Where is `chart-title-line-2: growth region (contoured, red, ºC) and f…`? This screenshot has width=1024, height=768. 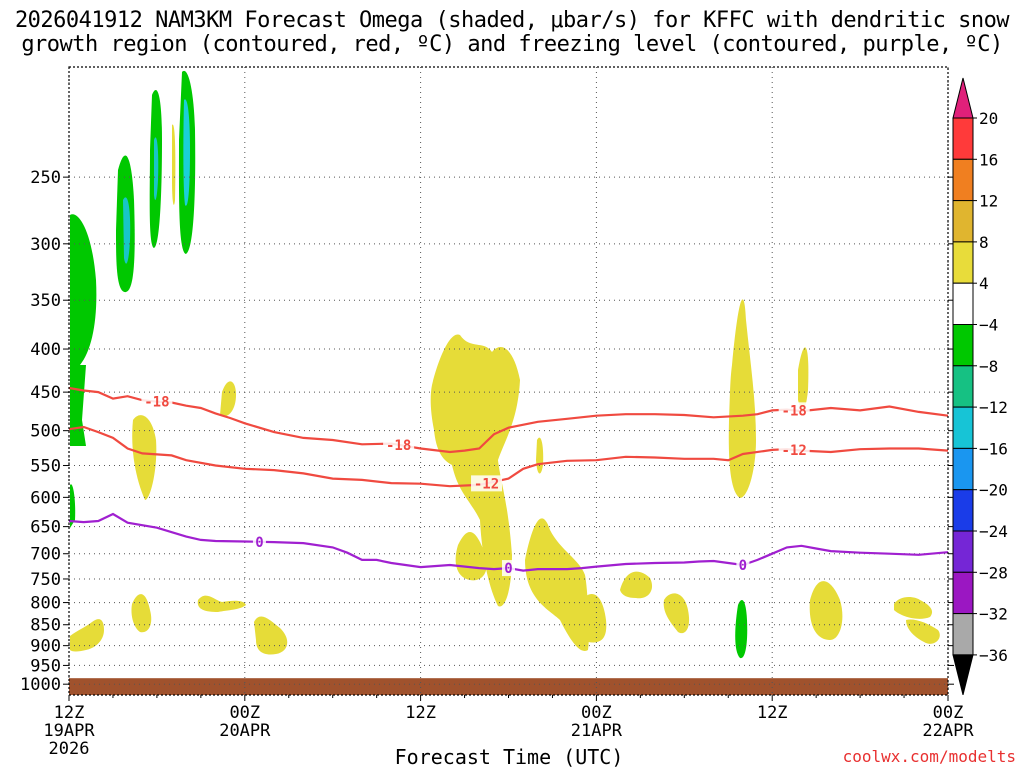 chart-title-line-2: growth region (contoured, red, ºC) and f… is located at coordinates (512, 44).